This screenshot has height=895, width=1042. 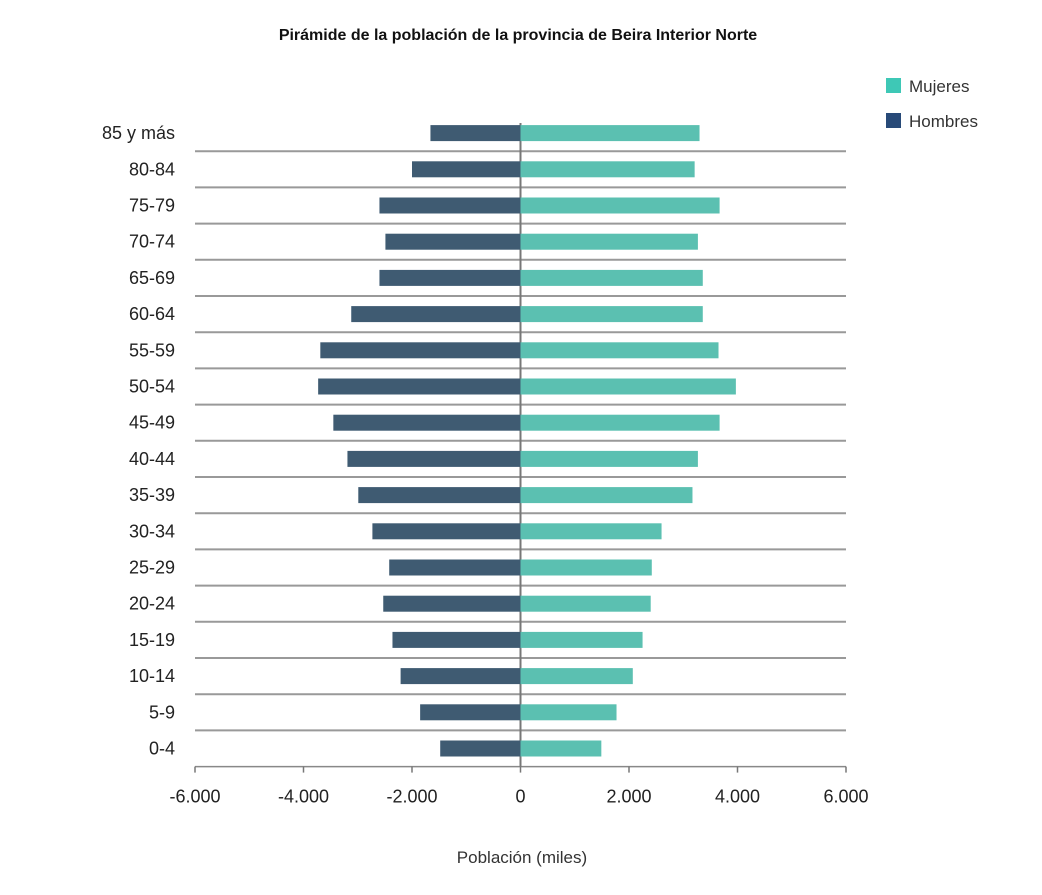 What do you see at coordinates (152, 206) in the screenshot?
I see `category-label: 75-79` at bounding box center [152, 206].